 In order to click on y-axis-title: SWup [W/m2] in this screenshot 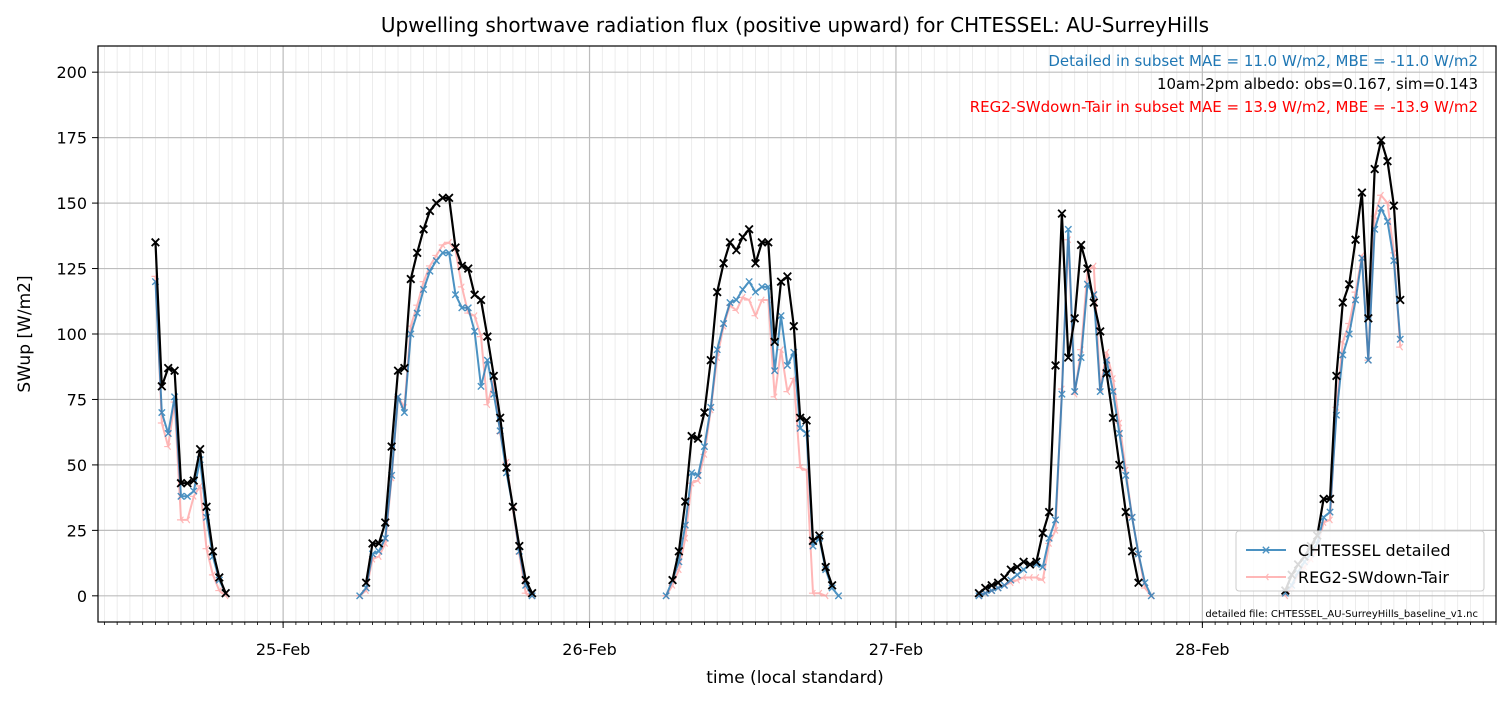, I will do `click(25, 333)`.